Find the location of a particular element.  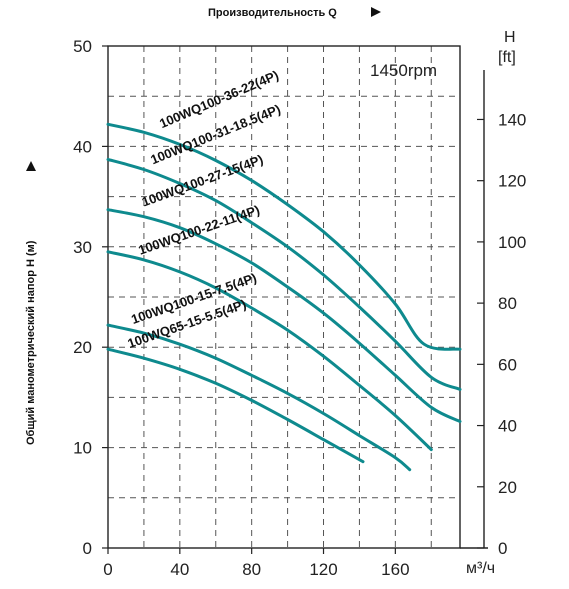

y2-tick-label: 80 is located at coordinates (507, 303).